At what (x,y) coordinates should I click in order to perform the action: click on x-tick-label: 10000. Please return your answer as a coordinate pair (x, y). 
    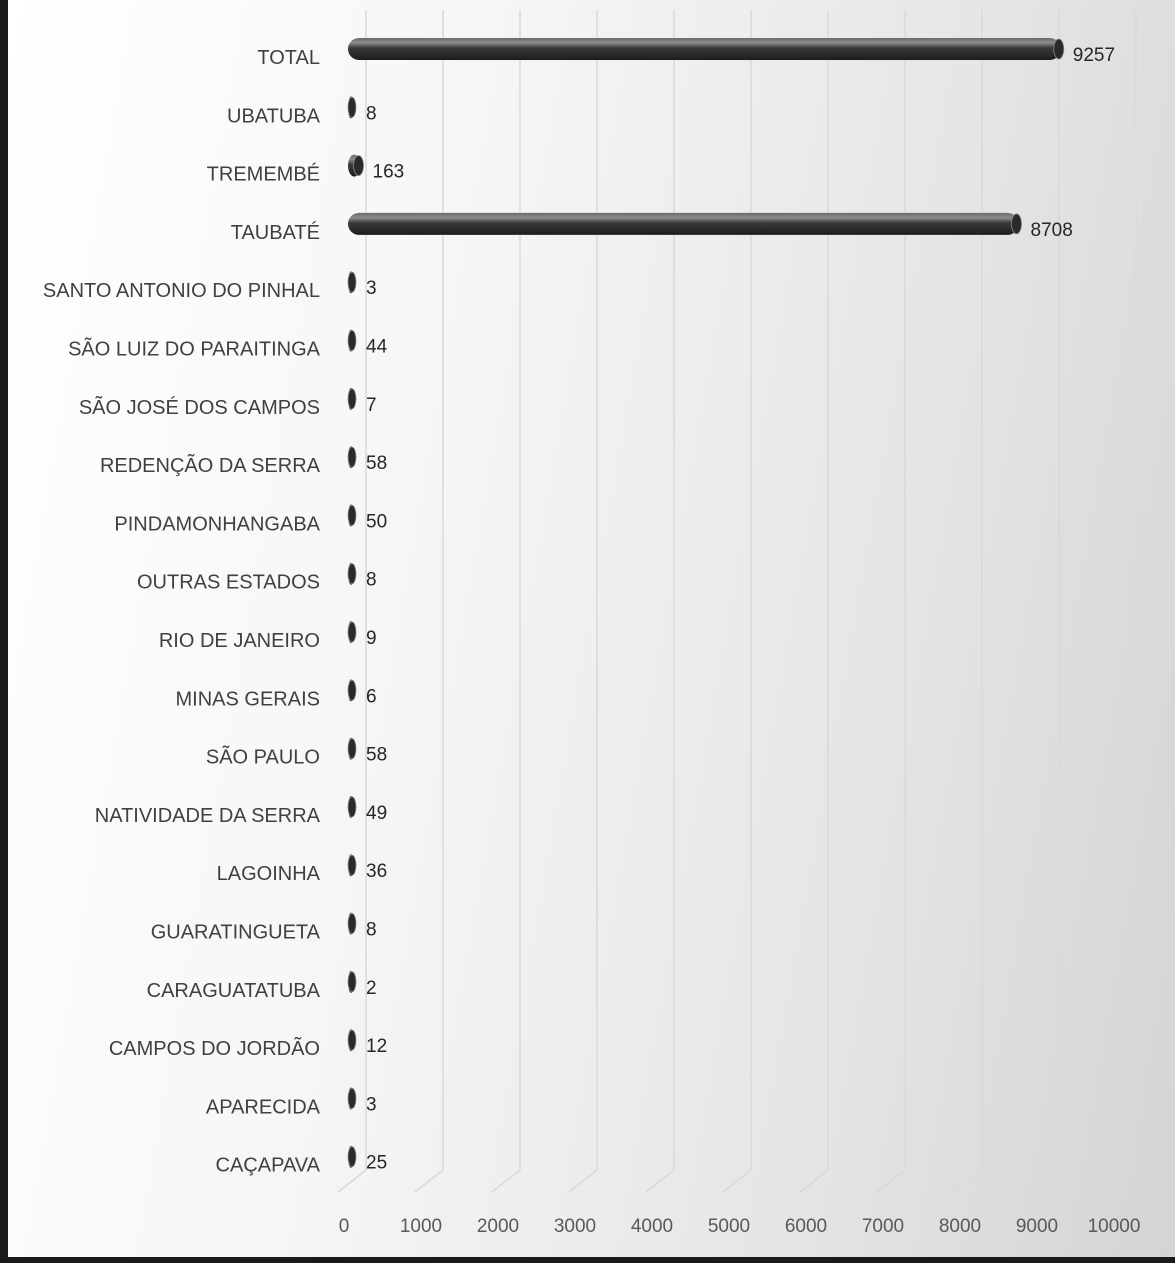
    Looking at the image, I should click on (1114, 1226).